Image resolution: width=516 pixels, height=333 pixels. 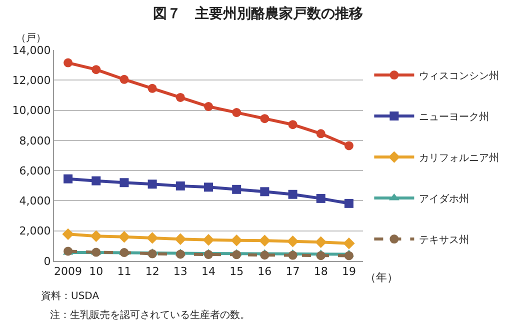 What do you see at coordinates (35, 231) in the screenshot?
I see `y-tick-label: 2,000` at bounding box center [35, 231].